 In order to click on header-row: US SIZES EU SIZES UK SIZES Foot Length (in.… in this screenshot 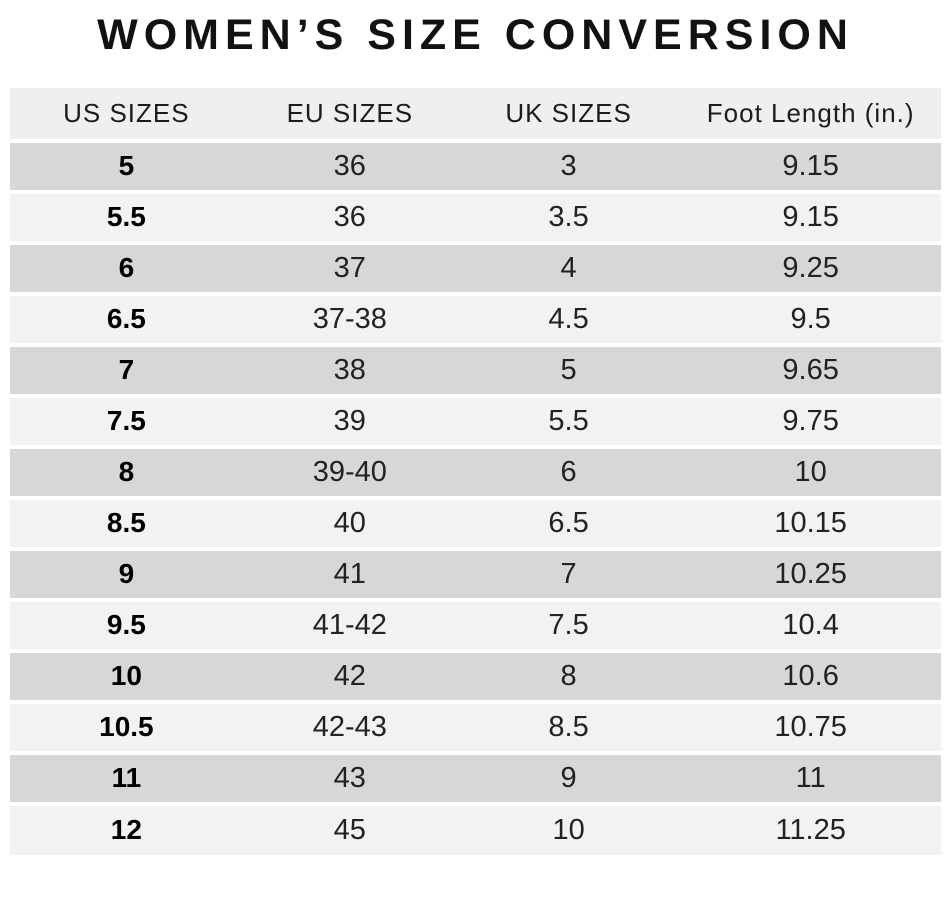, I will do `click(475, 114)`.